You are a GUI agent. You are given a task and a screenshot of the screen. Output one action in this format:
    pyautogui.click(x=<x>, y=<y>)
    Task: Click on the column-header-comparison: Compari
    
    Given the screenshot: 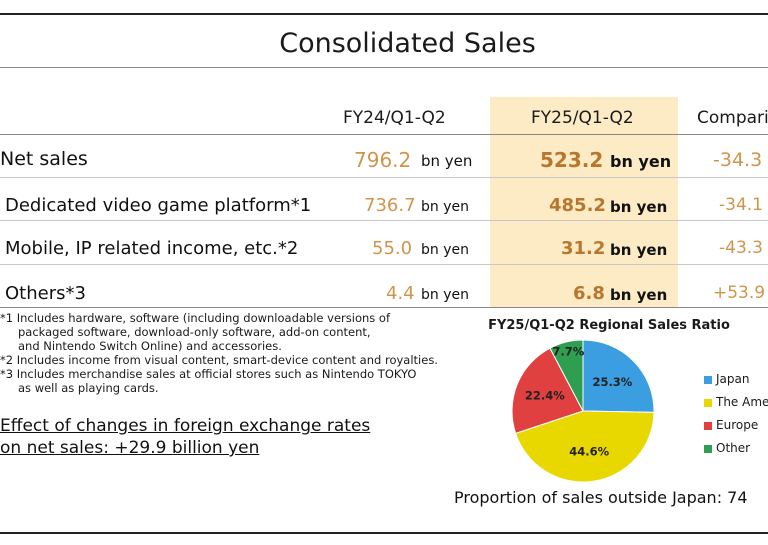 What is the action you would take?
    pyautogui.click(x=732, y=118)
    